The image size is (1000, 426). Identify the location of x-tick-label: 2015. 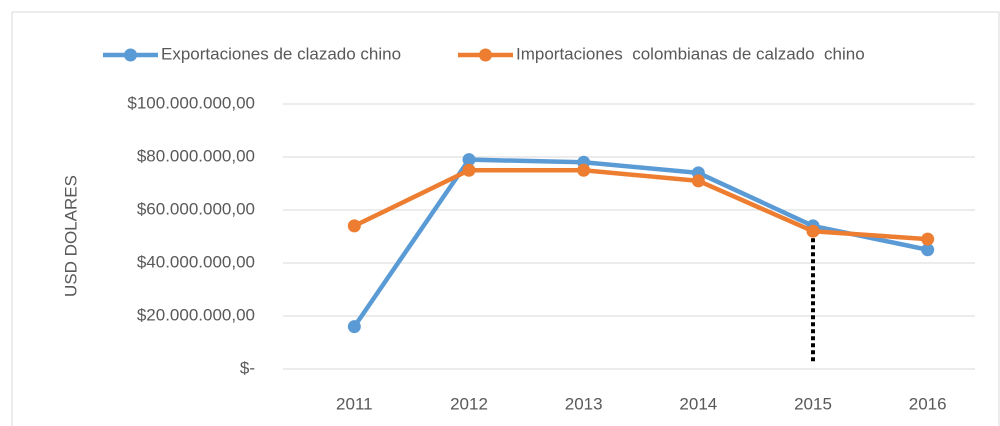
(813, 403).